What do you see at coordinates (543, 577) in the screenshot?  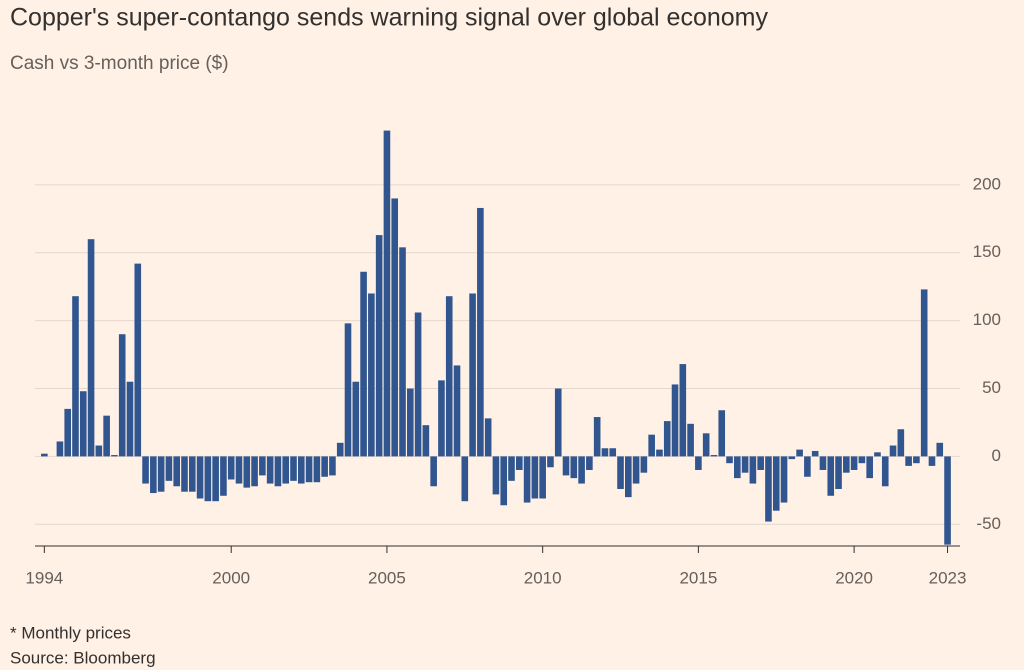 I see `x-tick-label: 2010` at bounding box center [543, 577].